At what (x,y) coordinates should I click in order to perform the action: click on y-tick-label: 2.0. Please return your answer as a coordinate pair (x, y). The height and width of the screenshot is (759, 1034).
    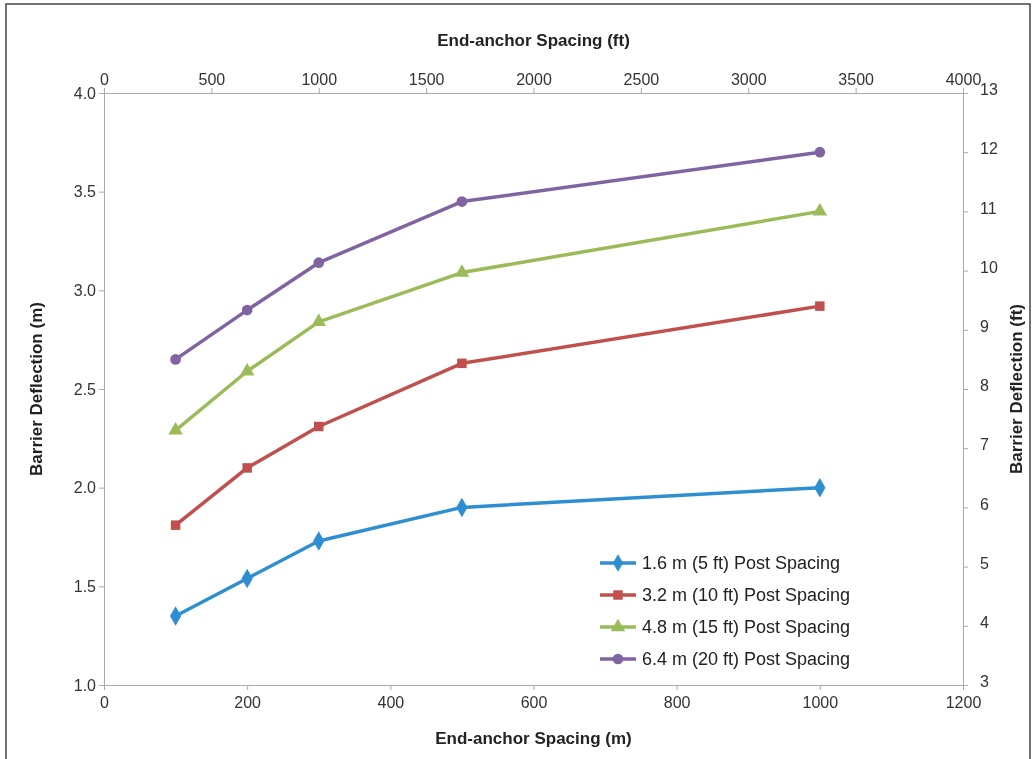
    Looking at the image, I should click on (85, 488).